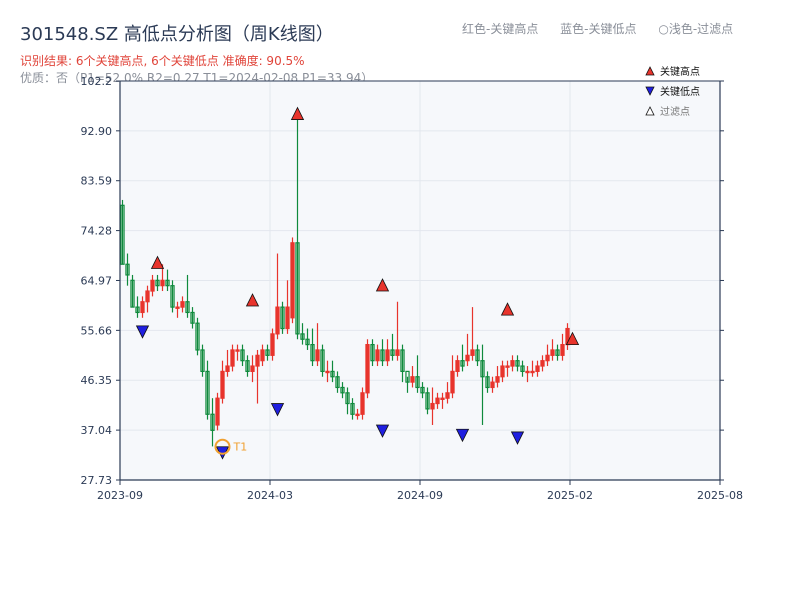 The image size is (800, 600). Describe the element at coordinates (240, 447) in the screenshot. I see `t1-label: T1` at that location.